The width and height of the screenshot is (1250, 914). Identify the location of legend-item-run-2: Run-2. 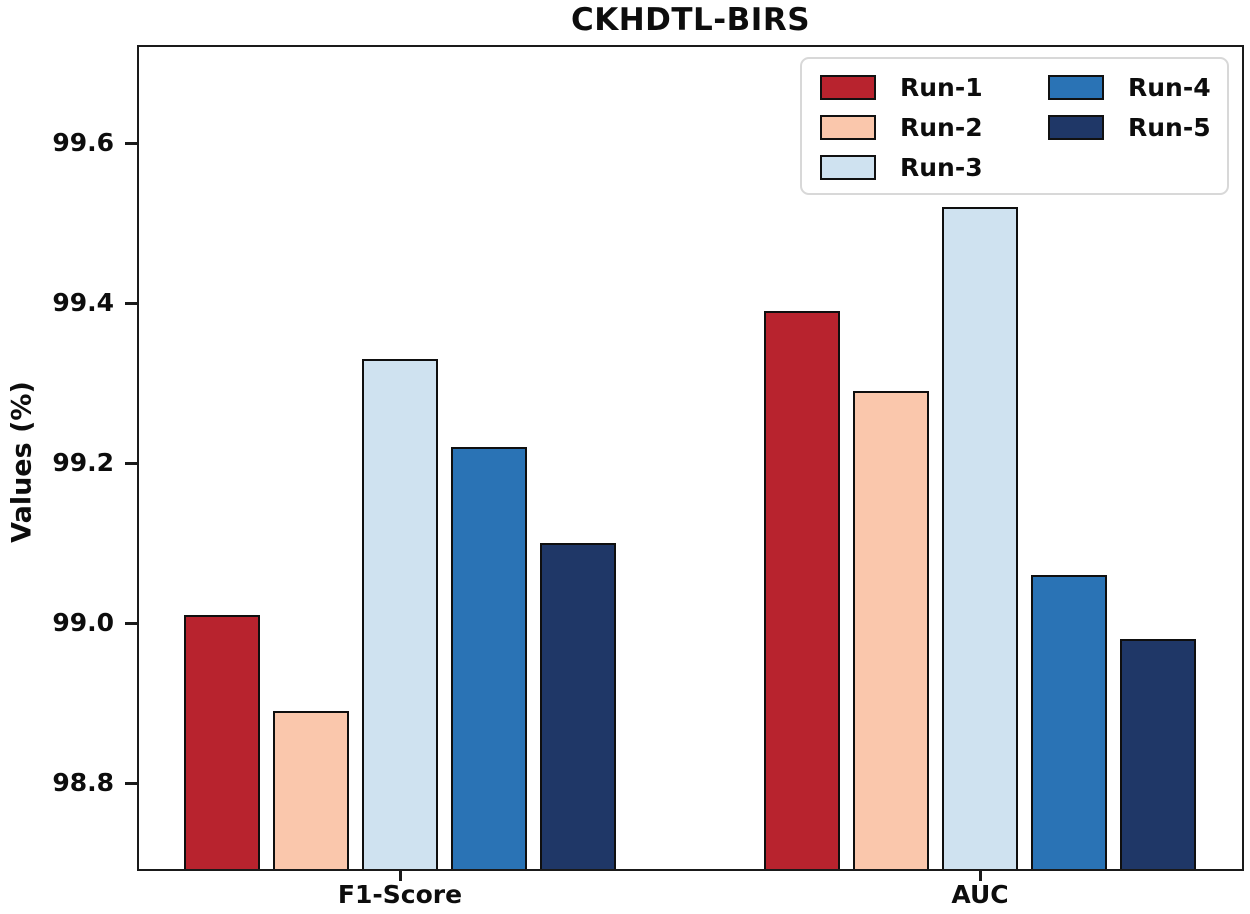
(934, 127).